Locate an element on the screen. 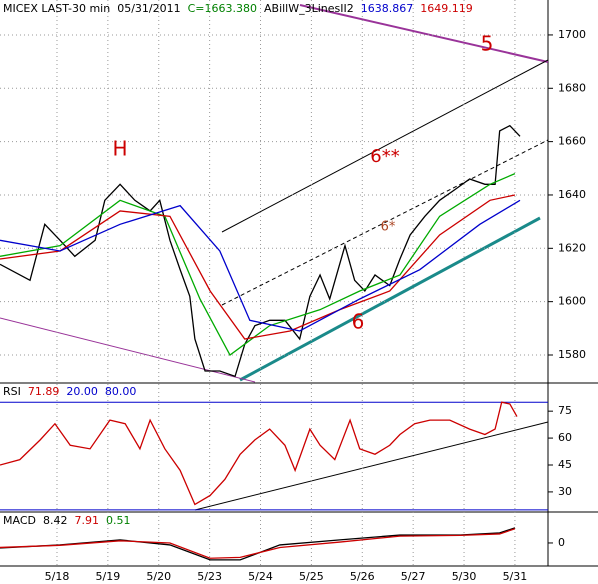 This screenshot has height=584, width=598. header-text: 71.89 is located at coordinates (44, 391).